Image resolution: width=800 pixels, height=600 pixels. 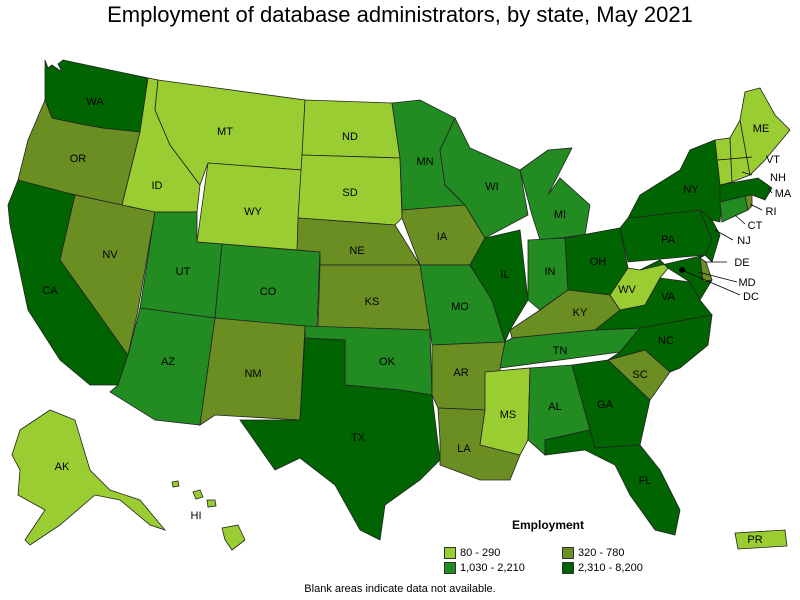 I want to click on state-label-oh: OH, so click(x=598, y=262).